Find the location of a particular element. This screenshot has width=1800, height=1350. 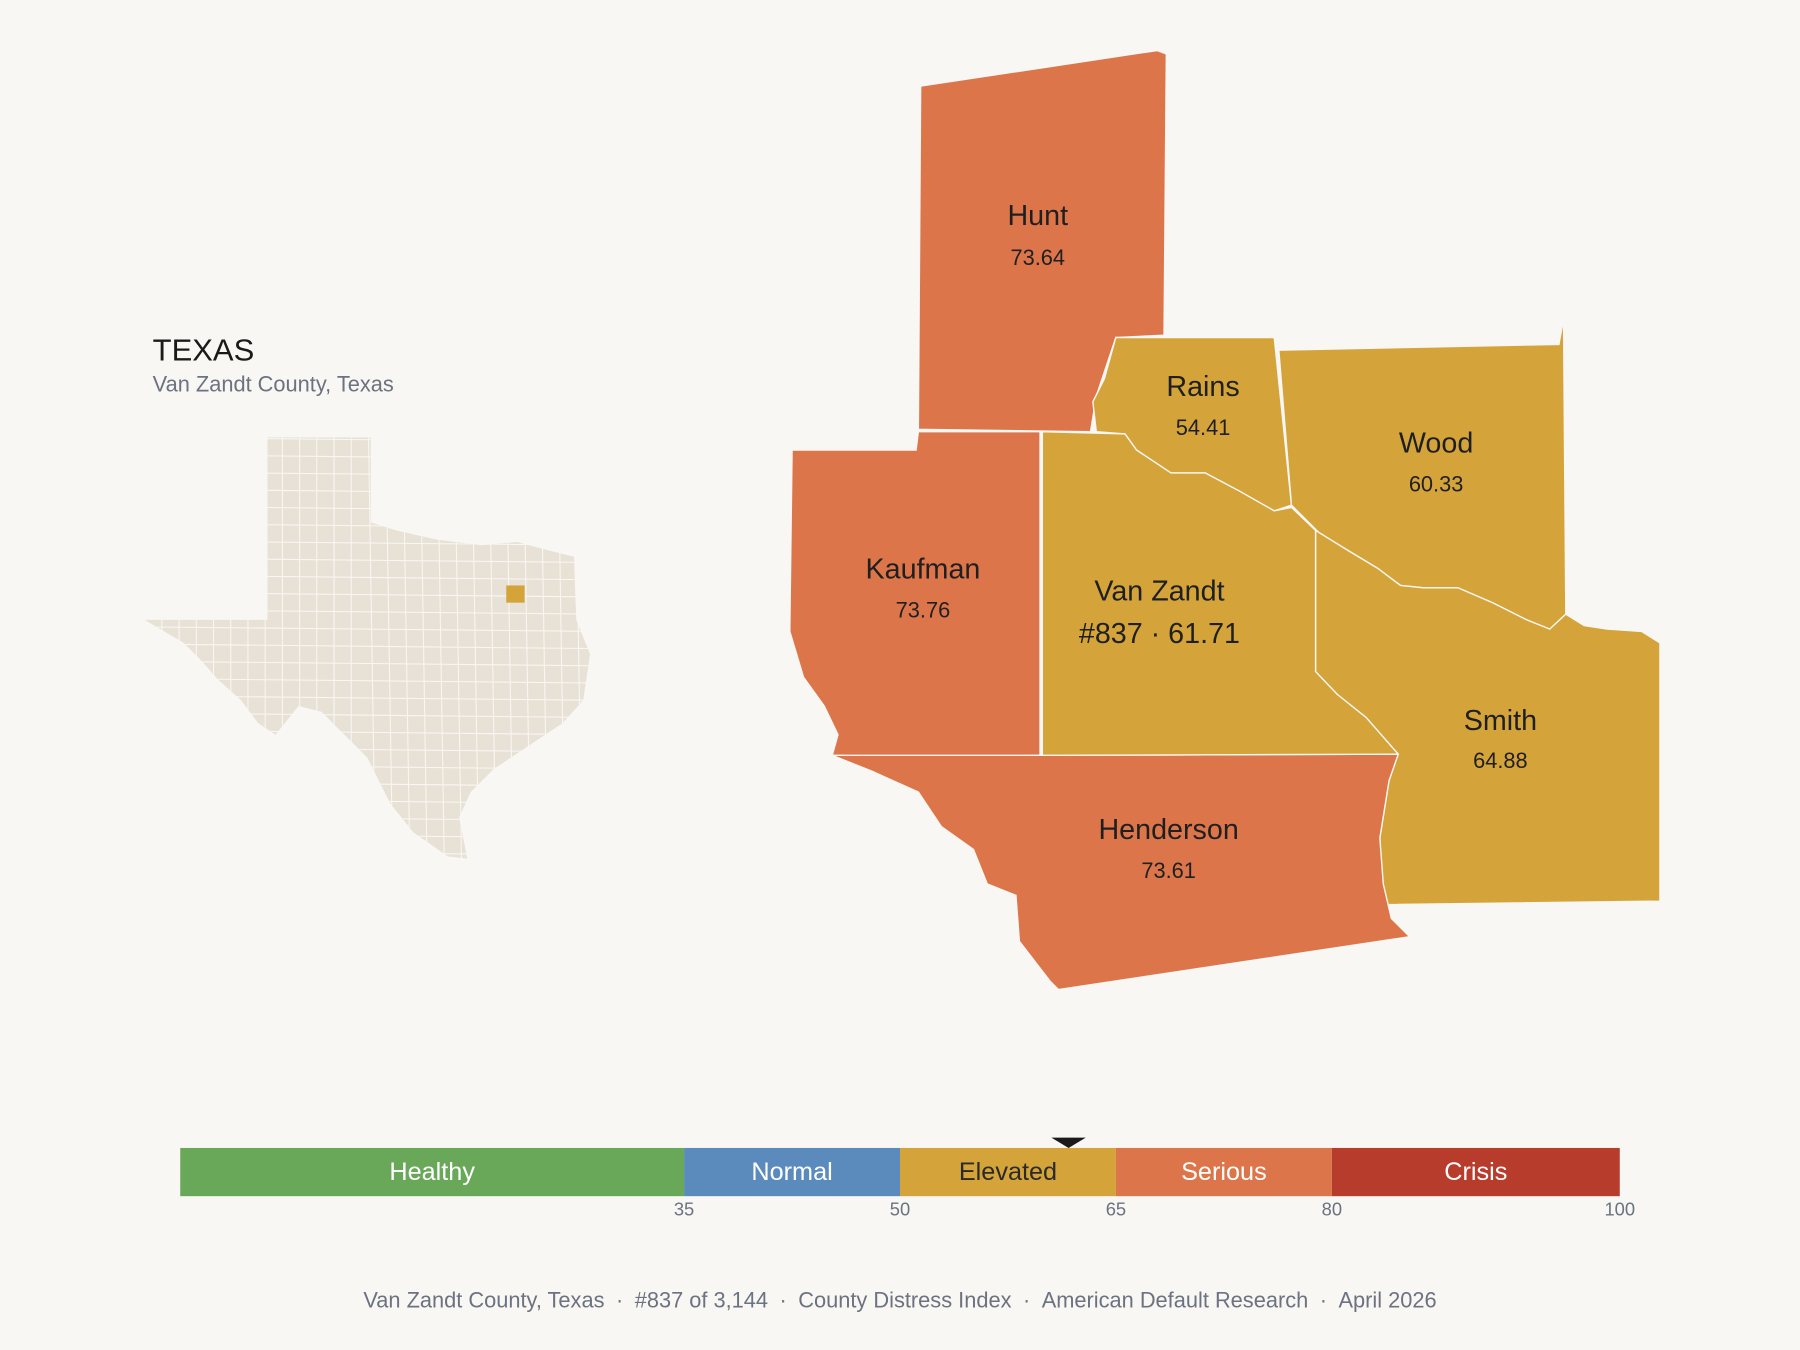

inset-title: TEXAS is located at coordinates (204, 349).